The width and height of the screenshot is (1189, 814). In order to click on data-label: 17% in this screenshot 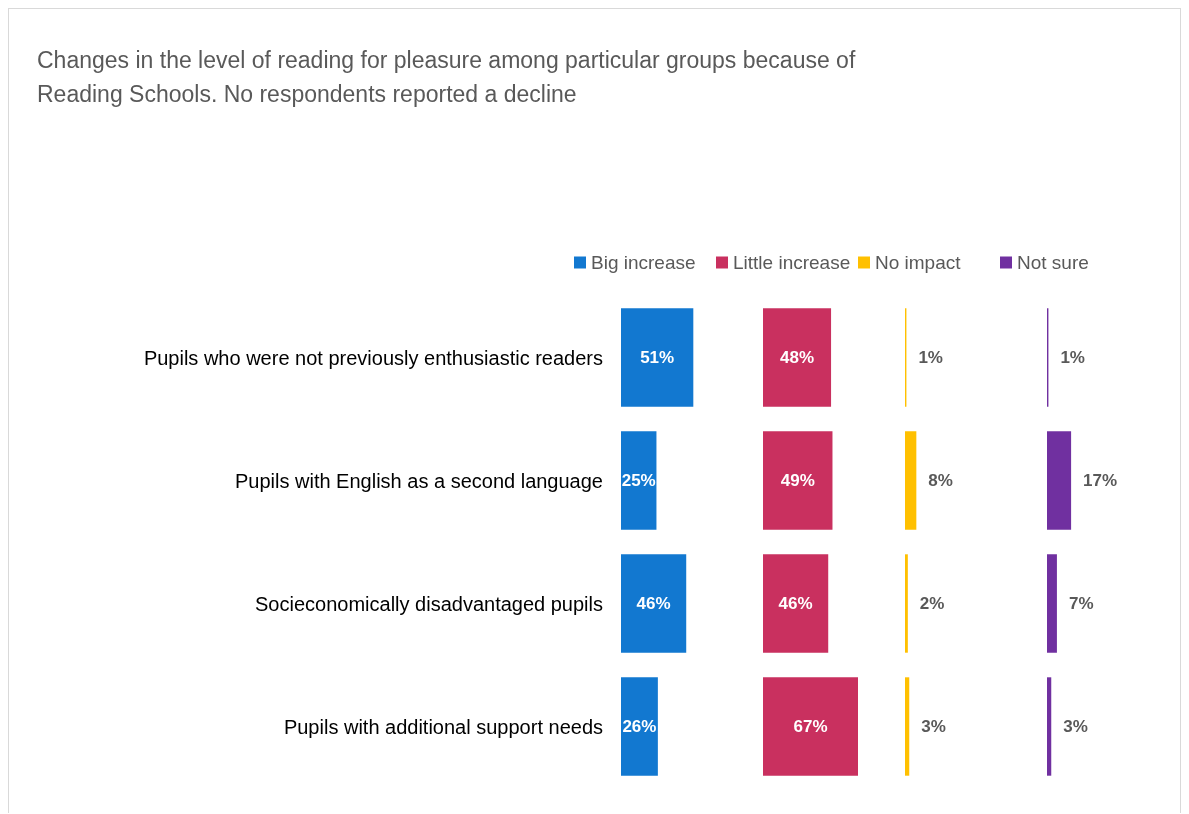, I will do `click(1100, 480)`.